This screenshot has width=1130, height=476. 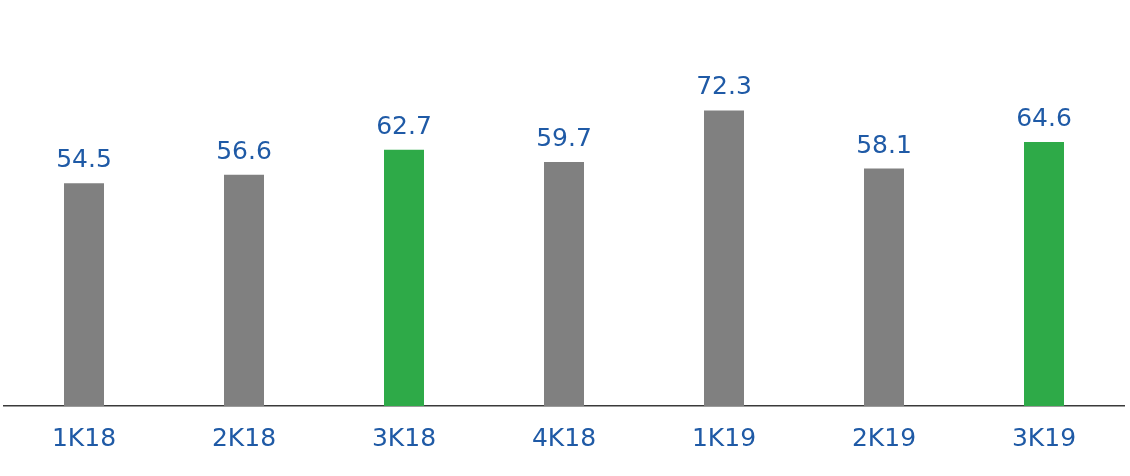 I want to click on data-label: 64.6, so click(x=1044, y=117).